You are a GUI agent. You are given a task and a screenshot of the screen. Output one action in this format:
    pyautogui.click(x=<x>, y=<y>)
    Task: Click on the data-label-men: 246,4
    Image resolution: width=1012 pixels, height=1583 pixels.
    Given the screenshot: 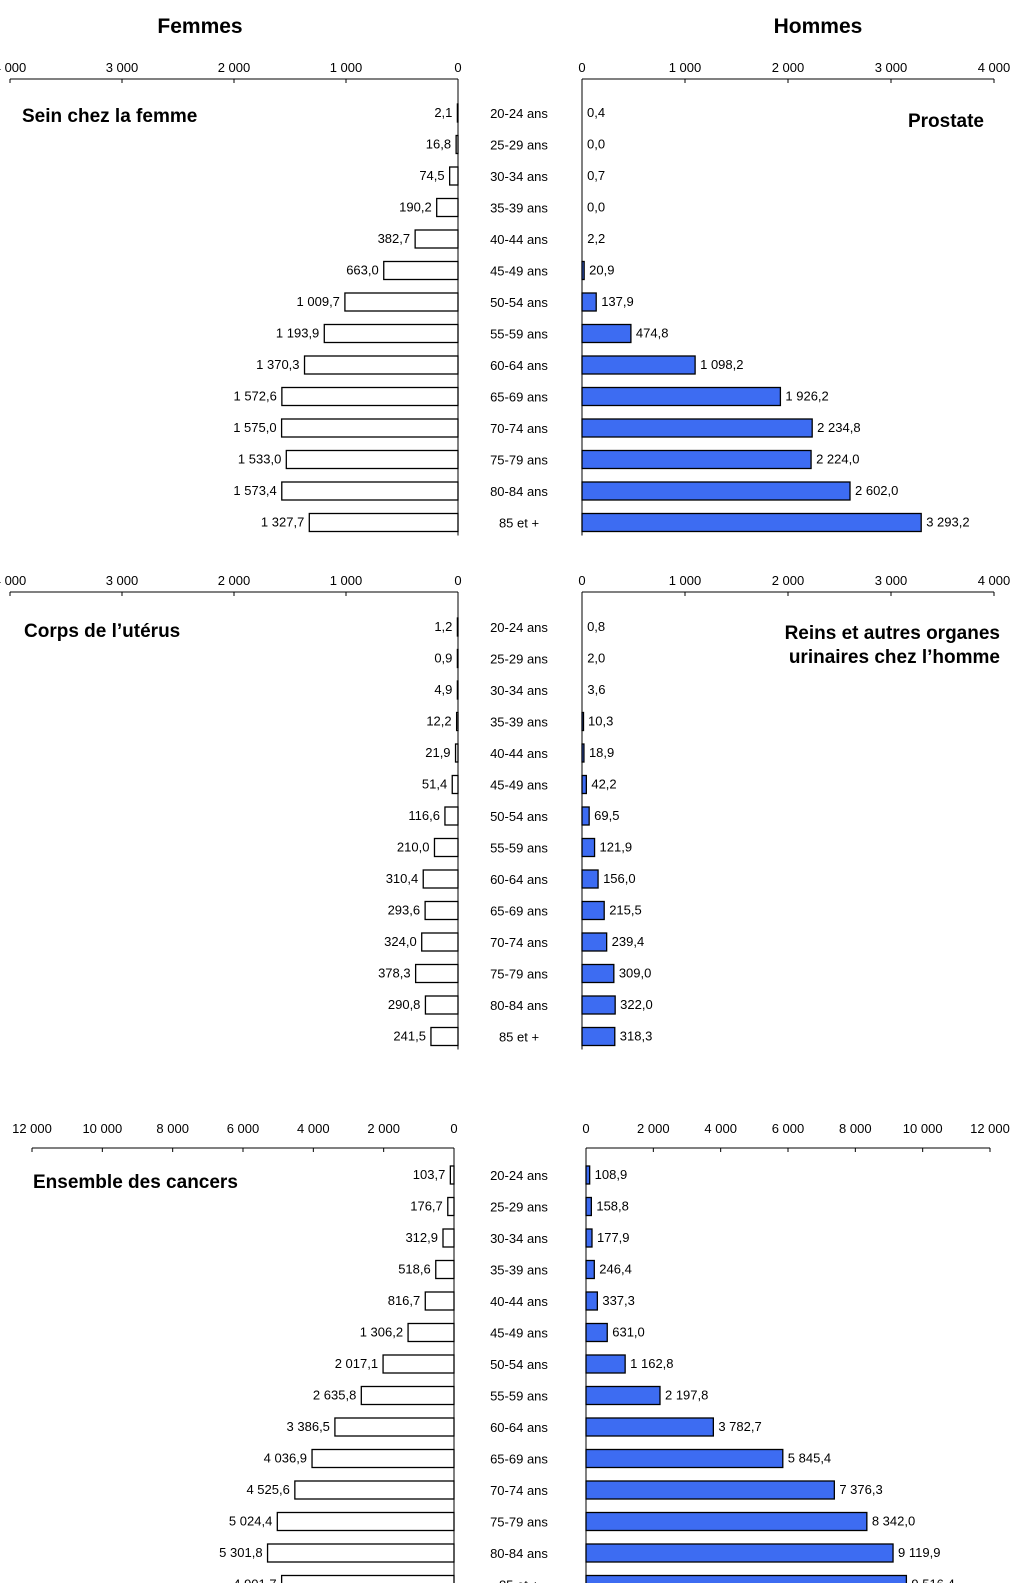 What is the action you would take?
    pyautogui.click(x=615, y=1269)
    